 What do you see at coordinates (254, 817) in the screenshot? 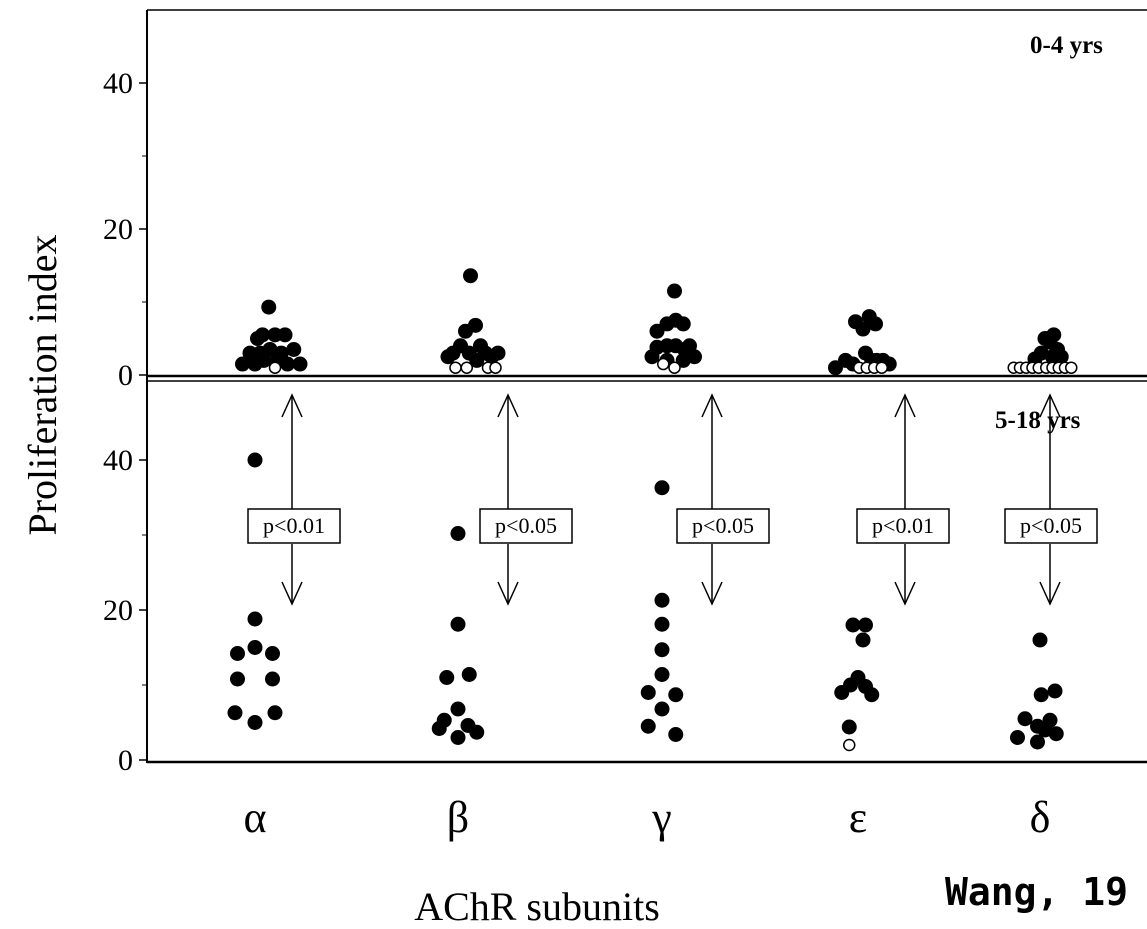
I see `category-label: α` at bounding box center [254, 817].